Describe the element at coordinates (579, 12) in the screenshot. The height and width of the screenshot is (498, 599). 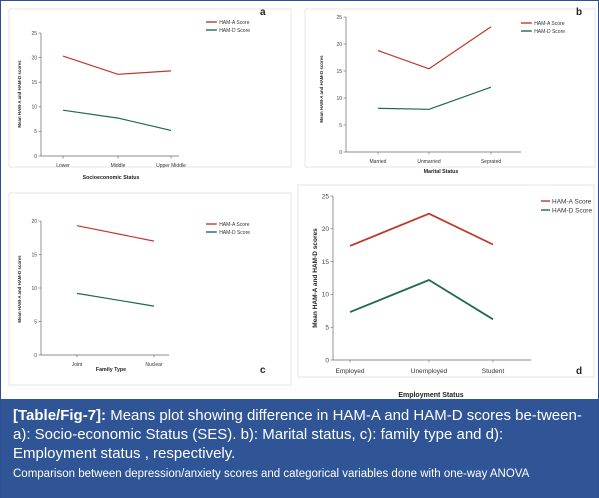
I see `panel-letter: b` at that location.